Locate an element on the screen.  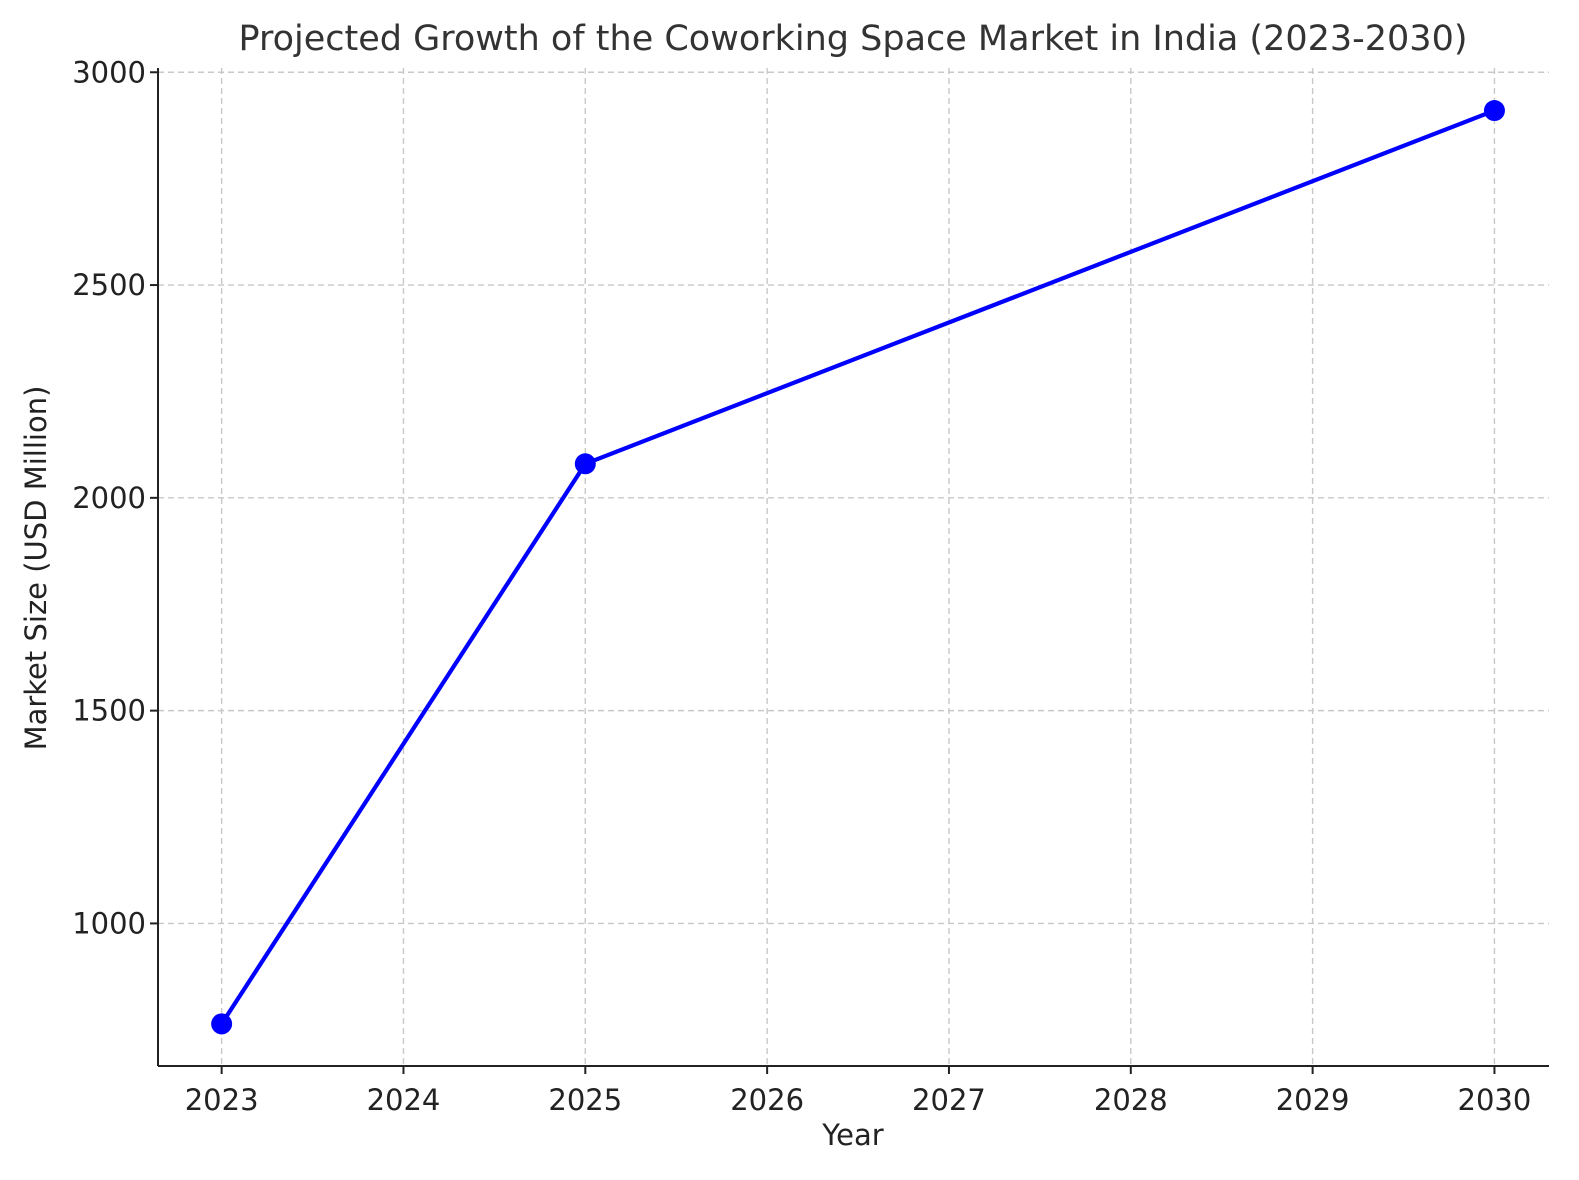
x-tick-label: 2025 is located at coordinates (585, 1100).